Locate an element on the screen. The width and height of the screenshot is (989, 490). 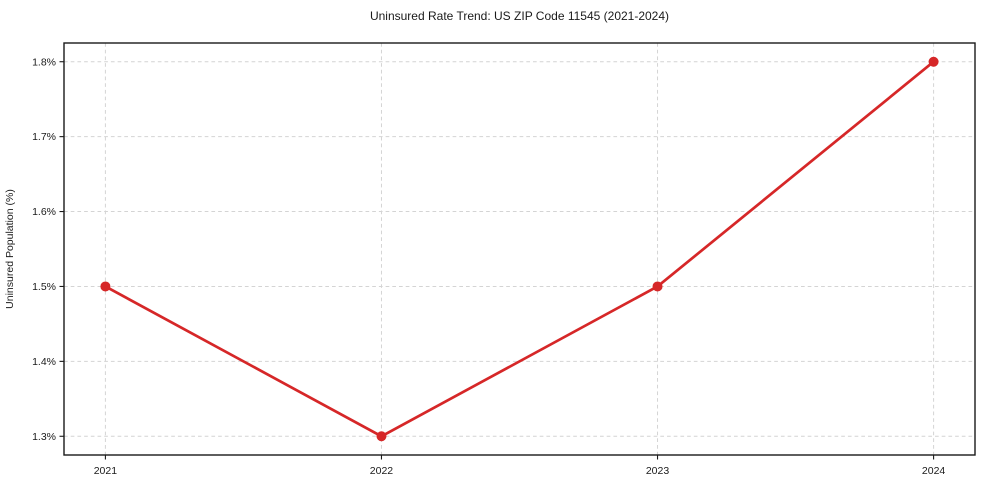
y-tick-label: 1.4% is located at coordinates (44, 362).